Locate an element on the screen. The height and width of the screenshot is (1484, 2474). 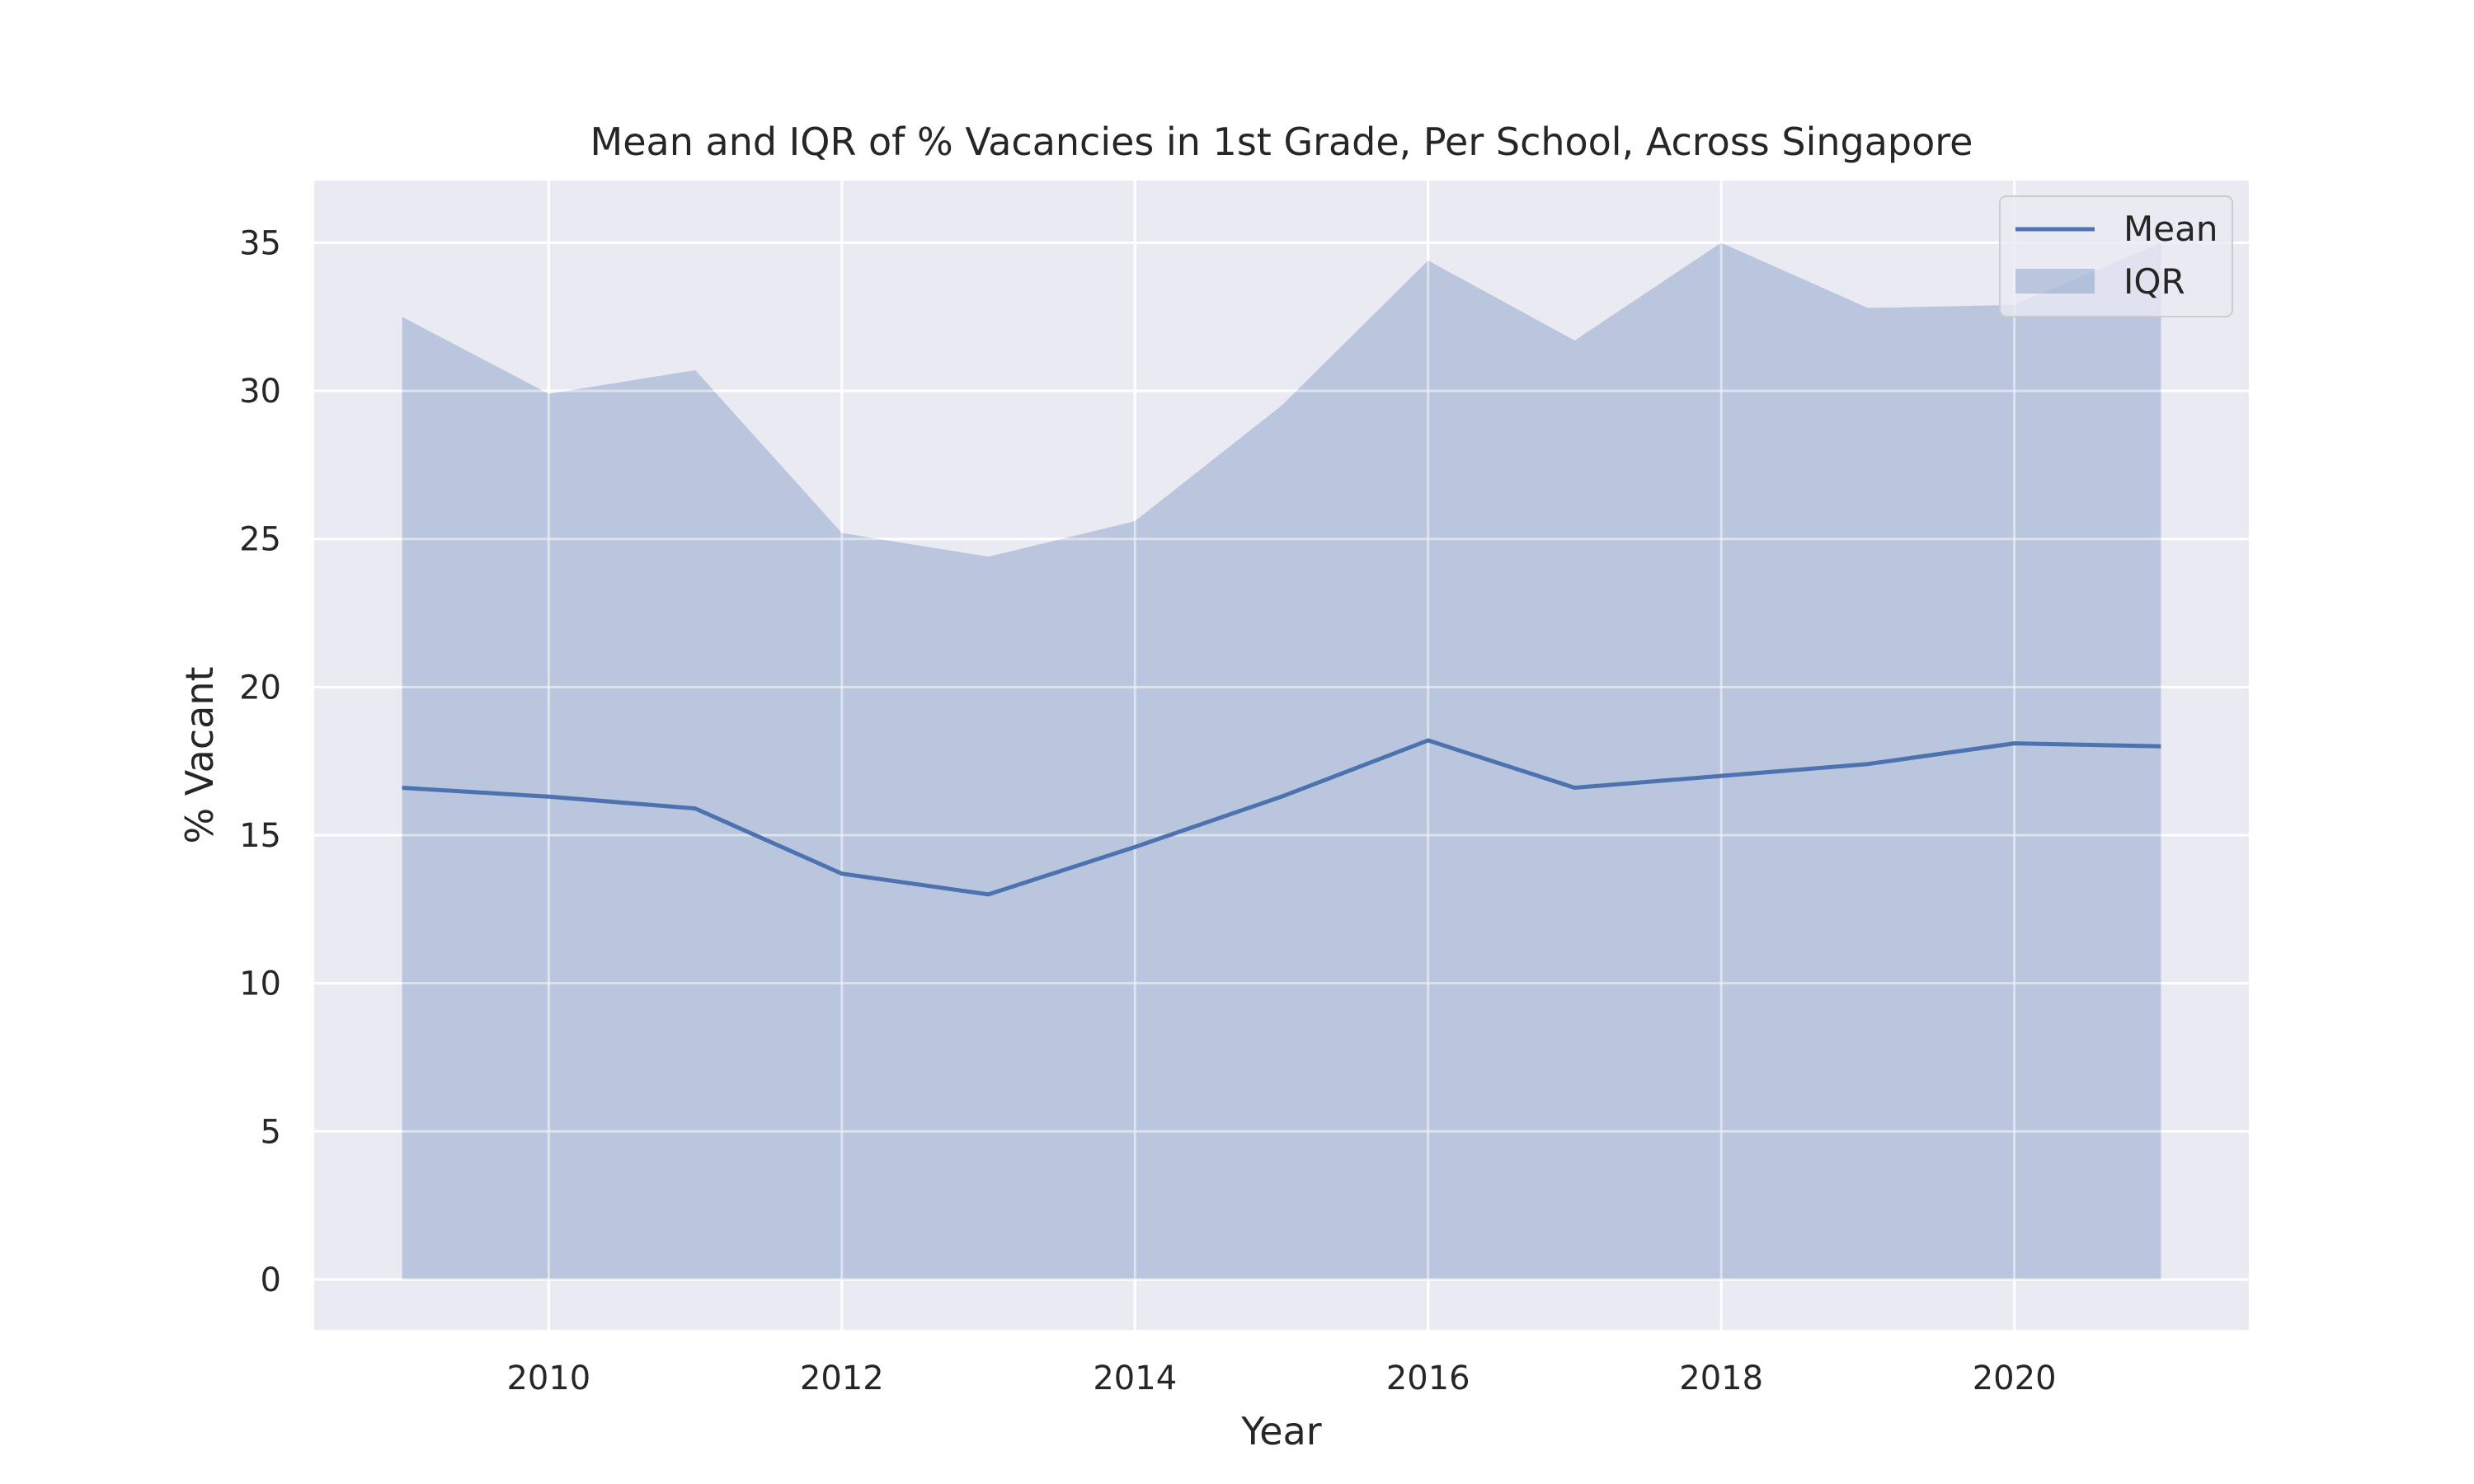
x-tick-label-2014: 2014 is located at coordinates (1135, 1378).